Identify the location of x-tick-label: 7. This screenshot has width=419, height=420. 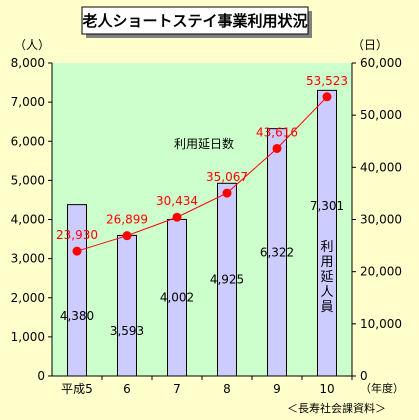
(177, 389).